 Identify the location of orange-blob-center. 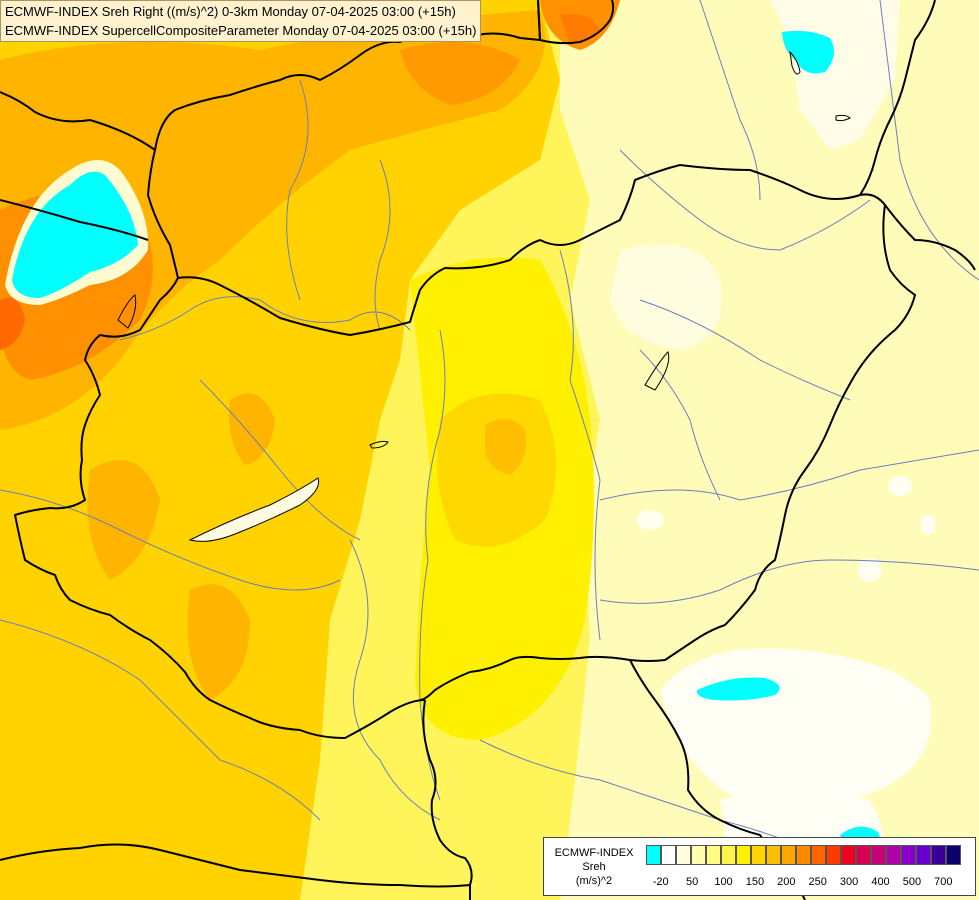
(505, 446).